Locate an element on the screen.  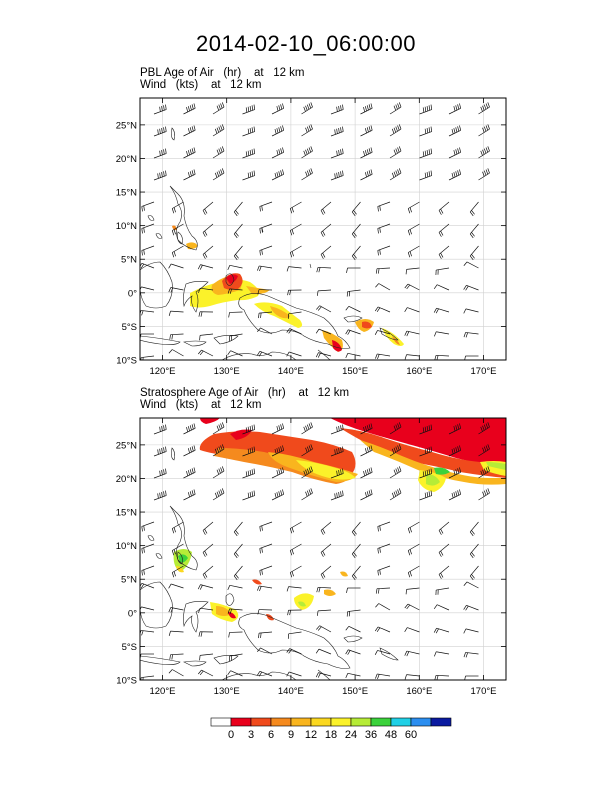
pbl-plume-orange-g is located at coordinates (174, 228).